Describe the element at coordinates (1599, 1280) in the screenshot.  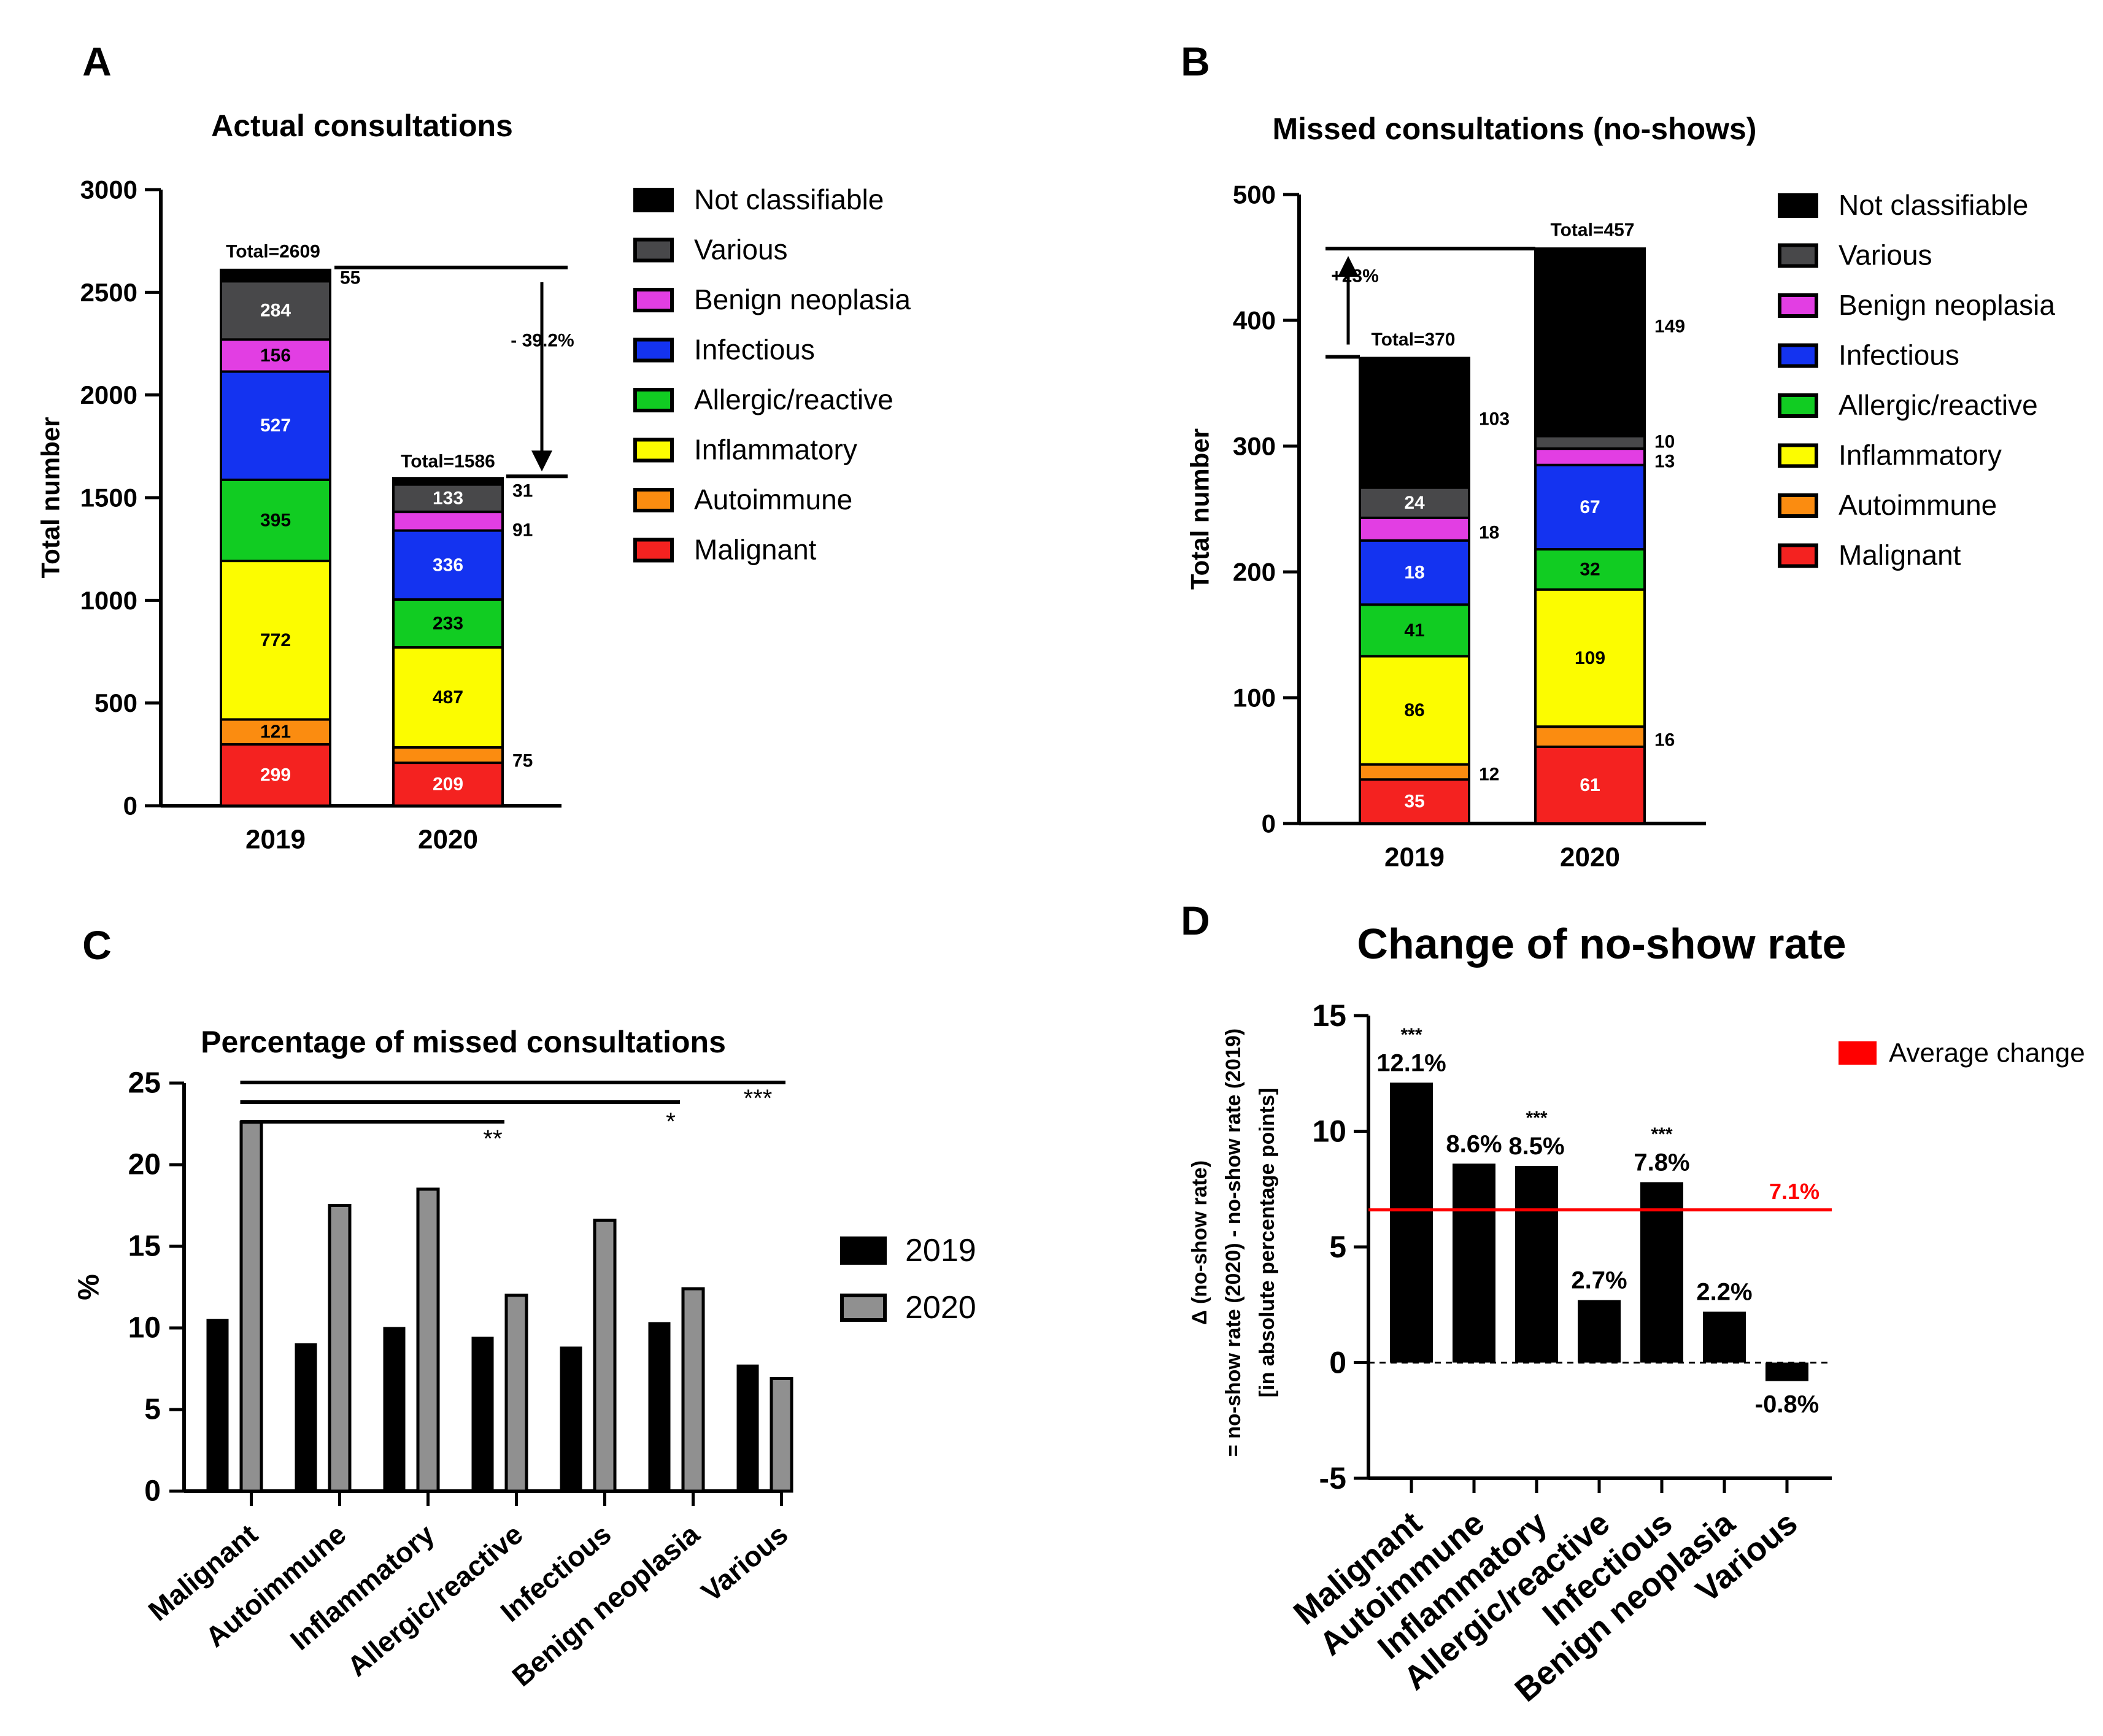
I see `panel-d-value-label-allergic-reactive: 2.7%` at that location.